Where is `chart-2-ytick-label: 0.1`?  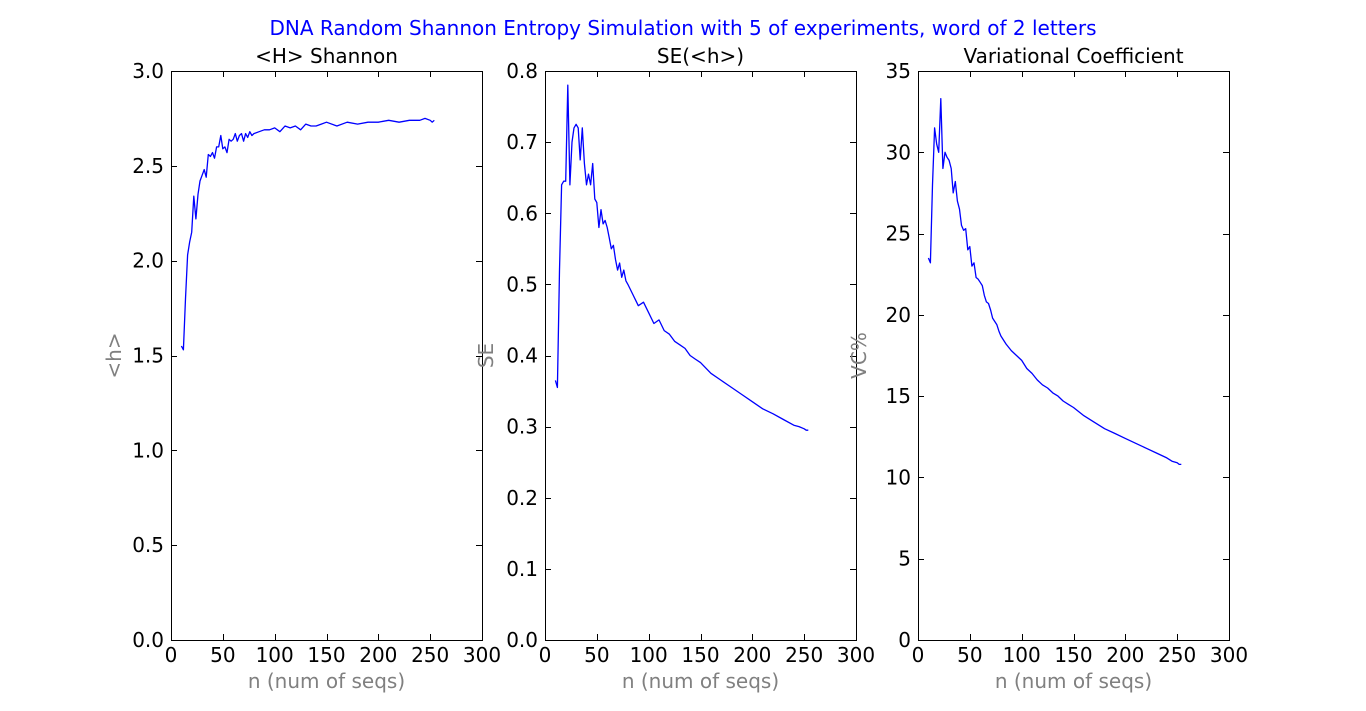
chart-2-ytick-label: 0.1 is located at coordinates (522, 569).